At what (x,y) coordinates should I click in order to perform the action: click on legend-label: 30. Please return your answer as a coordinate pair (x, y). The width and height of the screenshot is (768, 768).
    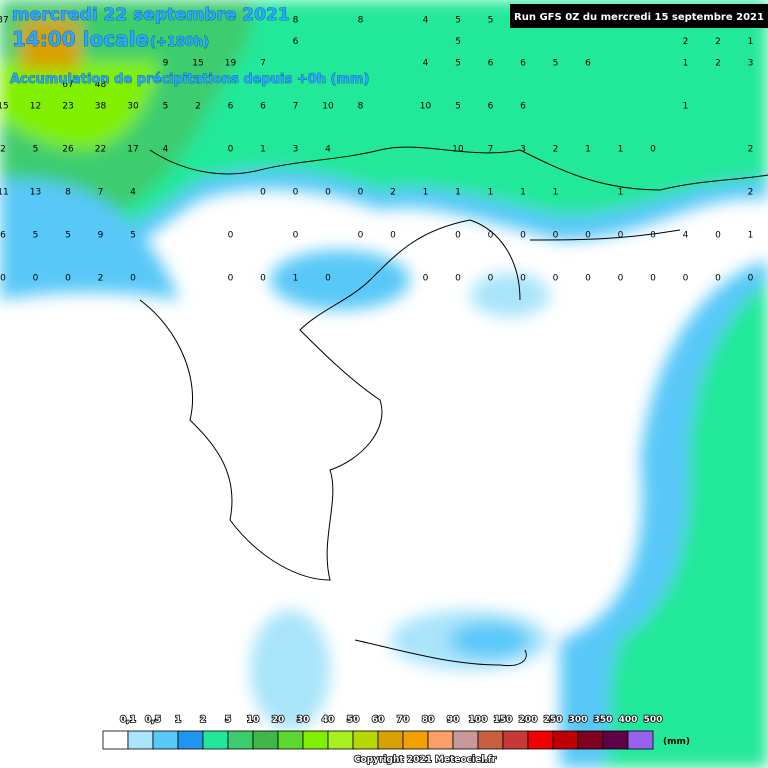
    Looking at the image, I should click on (303, 720).